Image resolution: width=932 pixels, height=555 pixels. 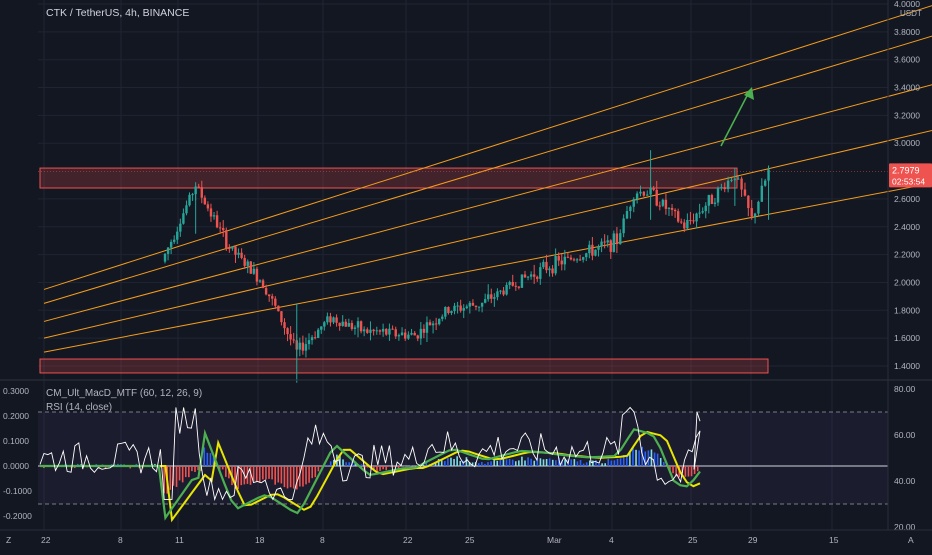 What do you see at coordinates (905, 435) in the screenshot?
I see `rsi-tick-label: 60.00` at bounding box center [905, 435].